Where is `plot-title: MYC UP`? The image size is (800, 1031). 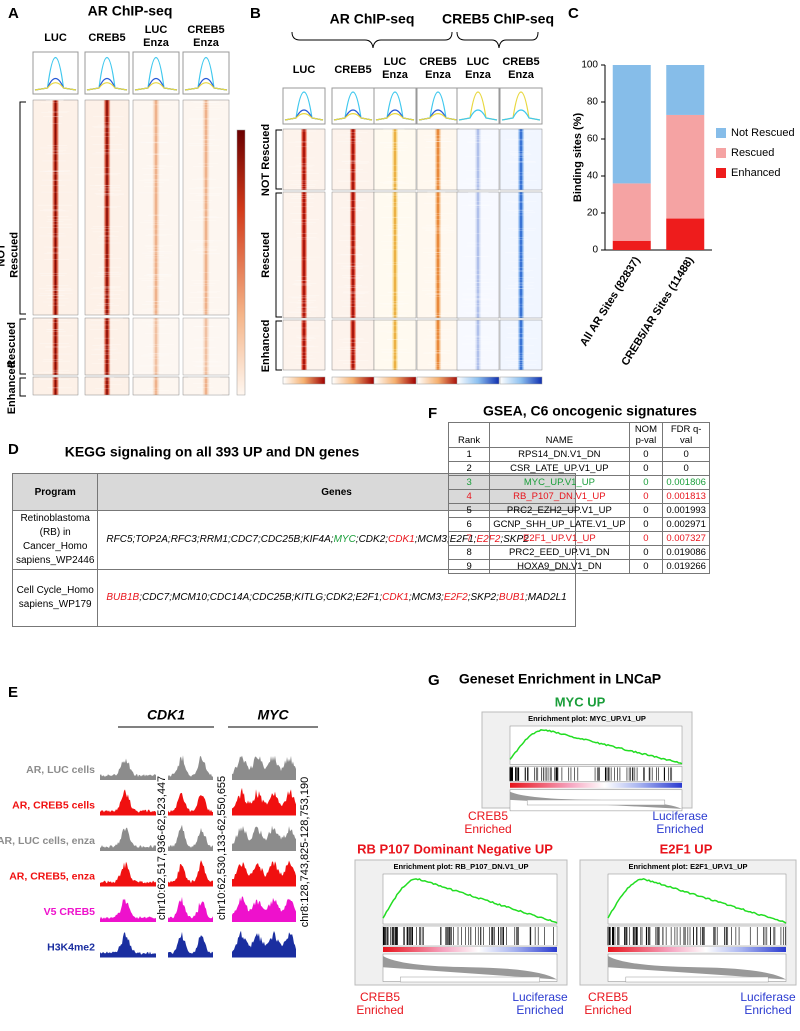
plot-title: MYC UP is located at coordinates (580, 701).